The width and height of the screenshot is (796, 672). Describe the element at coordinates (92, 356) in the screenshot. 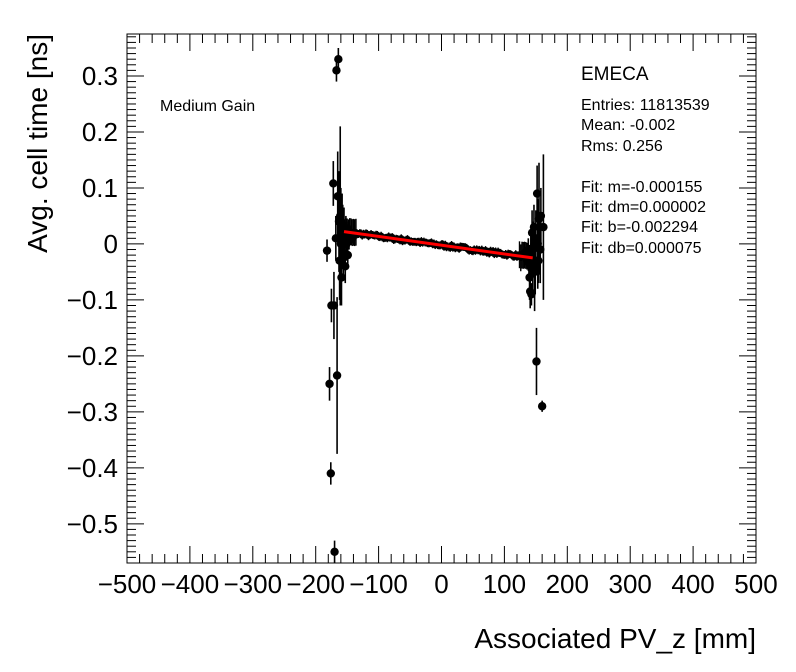

I see `y-tick-label: −0.2` at that location.